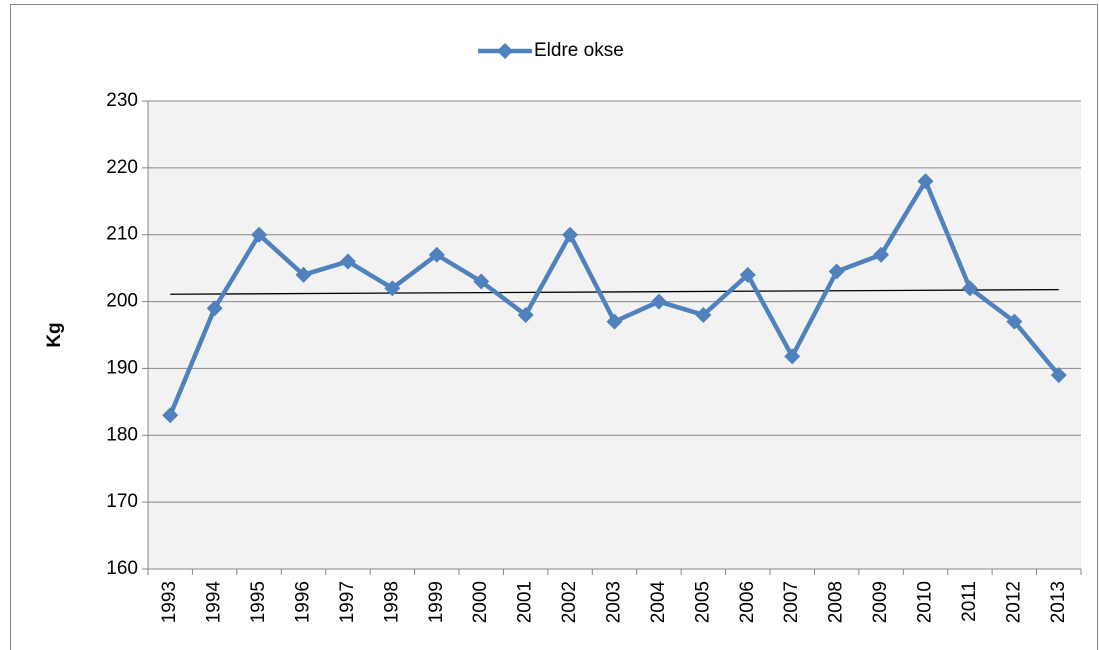 The width and height of the screenshot is (1099, 650). Describe the element at coordinates (436, 602) in the screenshot. I see `x-tick-label: 1999` at that location.